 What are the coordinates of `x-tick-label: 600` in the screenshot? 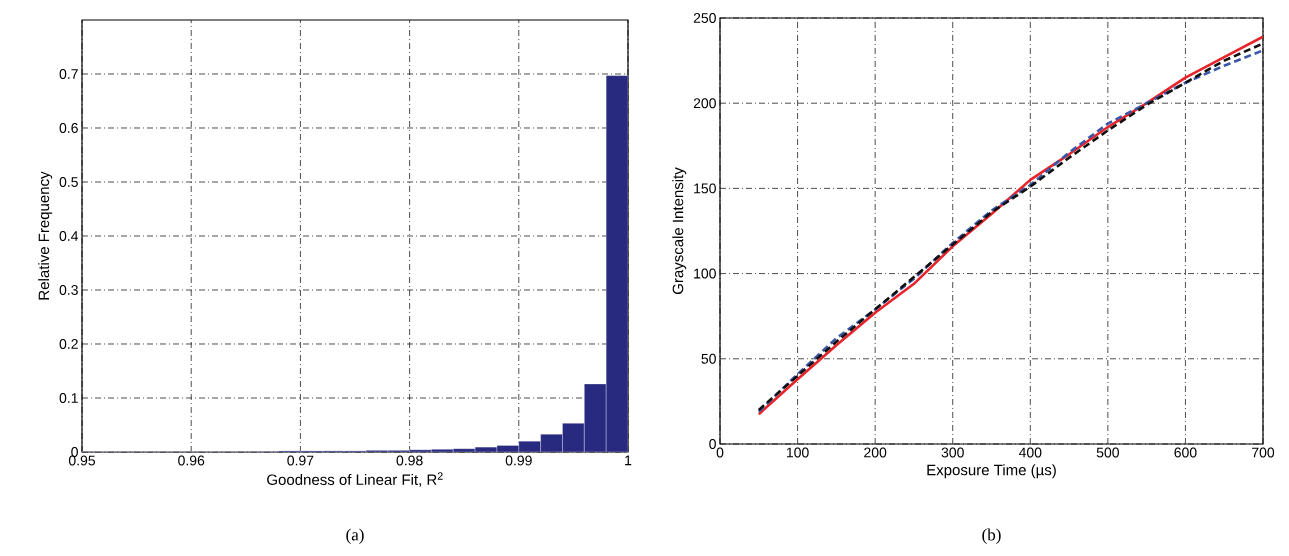 It's located at (1185, 452).